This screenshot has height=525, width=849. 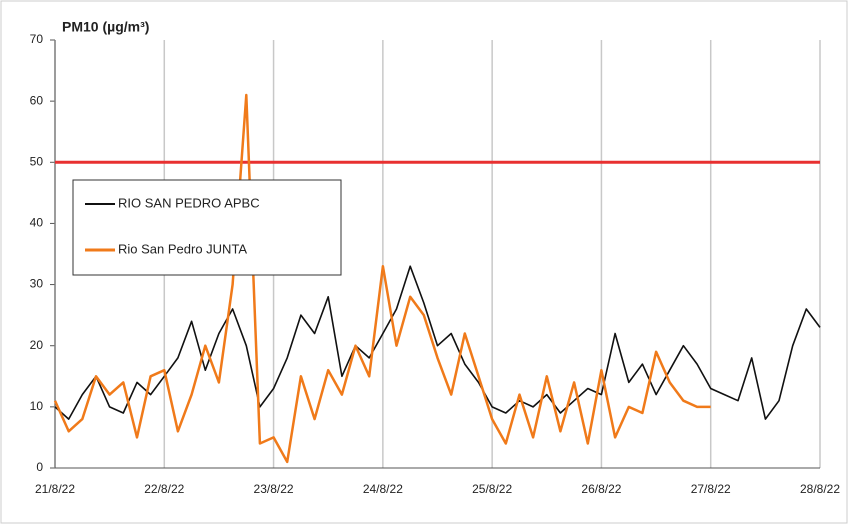 What do you see at coordinates (711, 489) in the screenshot?
I see `x-tick-label: 27/8/22` at bounding box center [711, 489].